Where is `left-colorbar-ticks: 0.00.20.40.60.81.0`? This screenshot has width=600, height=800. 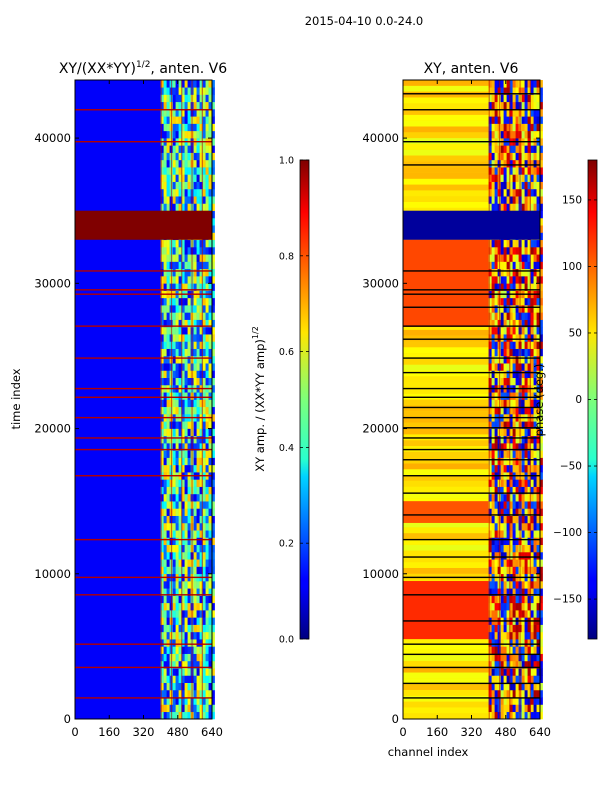
left-colorbar-ticks: 0.00.20.40.60.81.0 is located at coordinates (294, 401).